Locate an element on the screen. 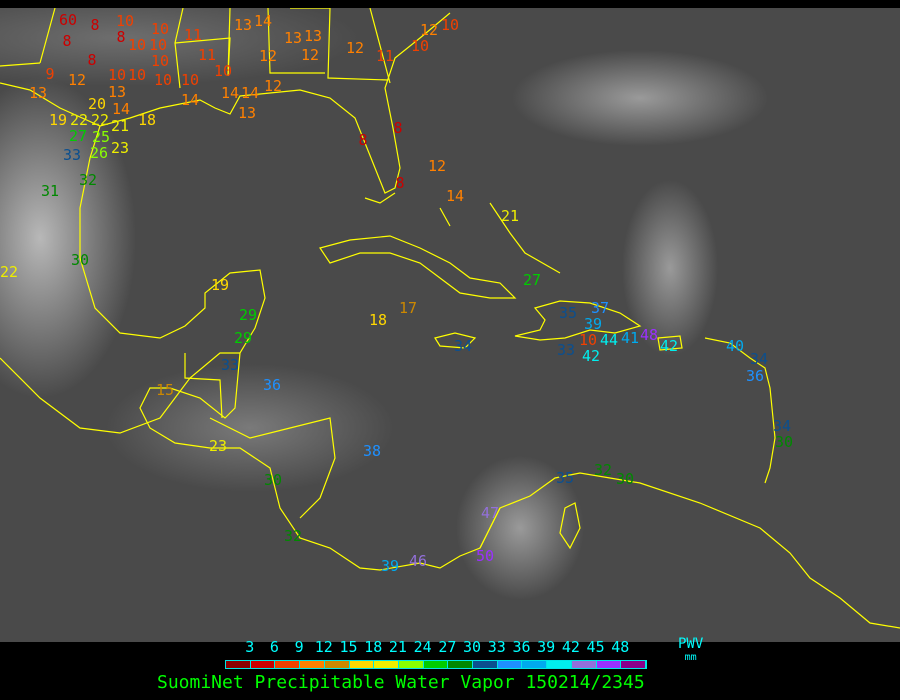 The height and width of the screenshot is (700, 900). jamaica is located at coordinates (455, 340).